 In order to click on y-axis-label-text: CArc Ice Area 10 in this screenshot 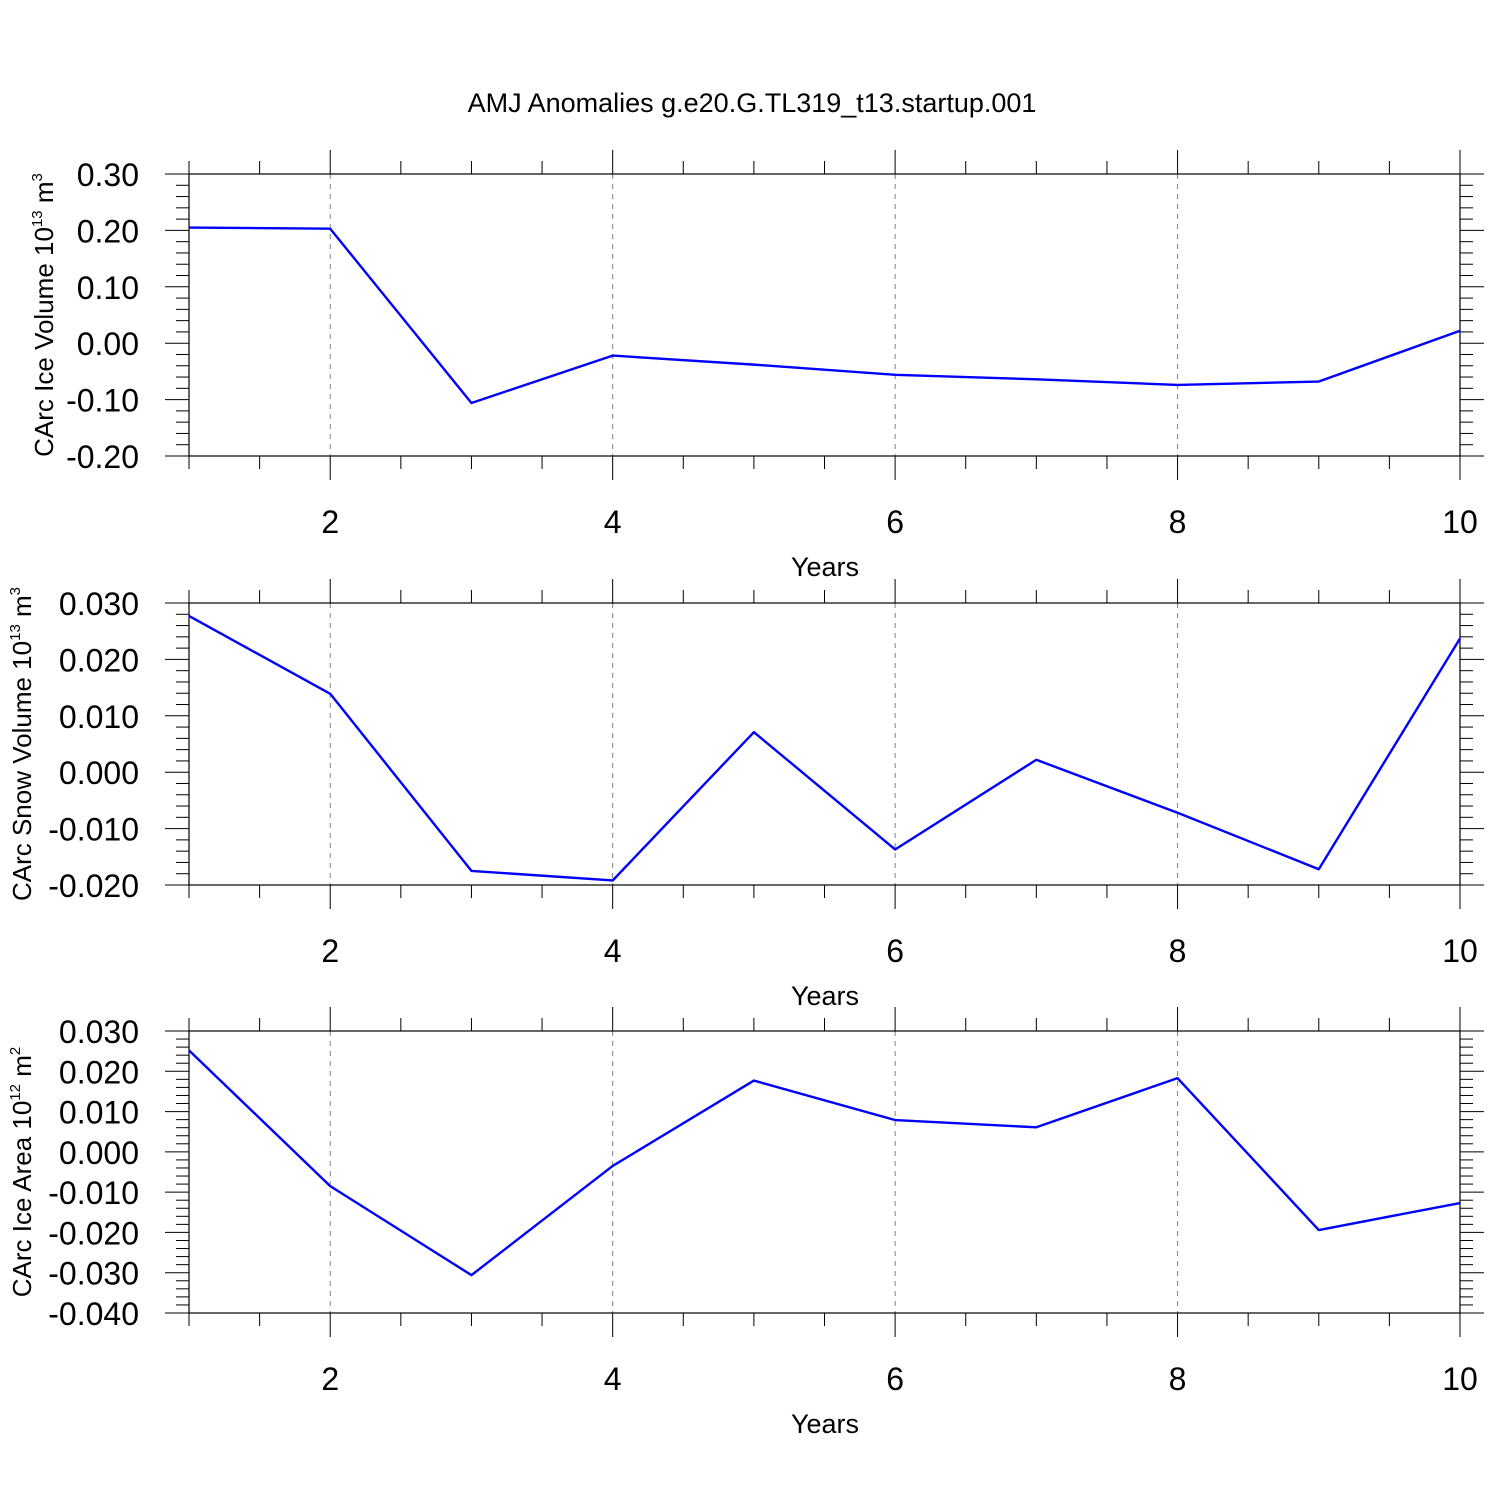, I will do `click(22, 1199)`.